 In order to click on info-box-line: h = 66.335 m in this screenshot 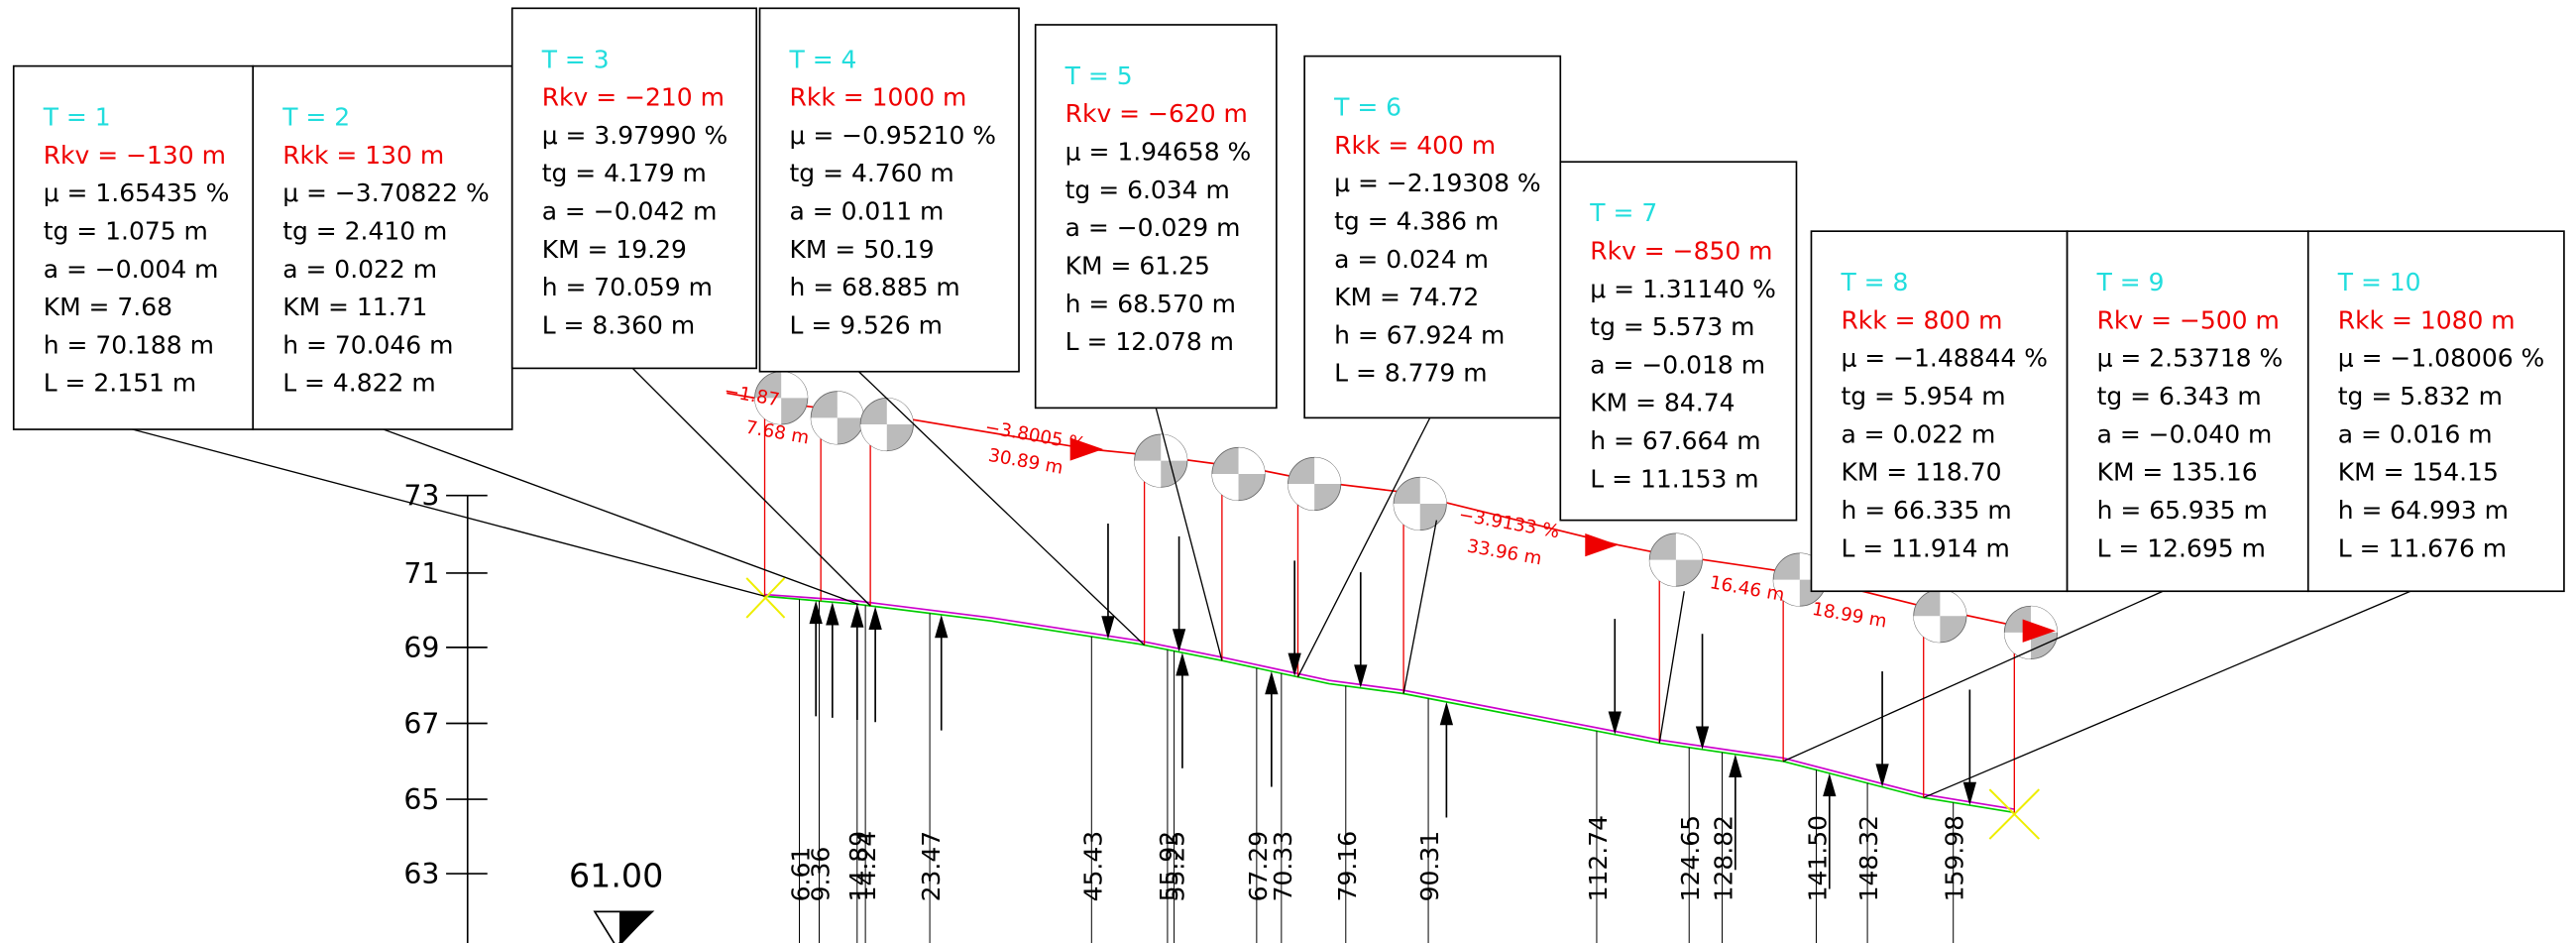, I will do `click(1926, 510)`.